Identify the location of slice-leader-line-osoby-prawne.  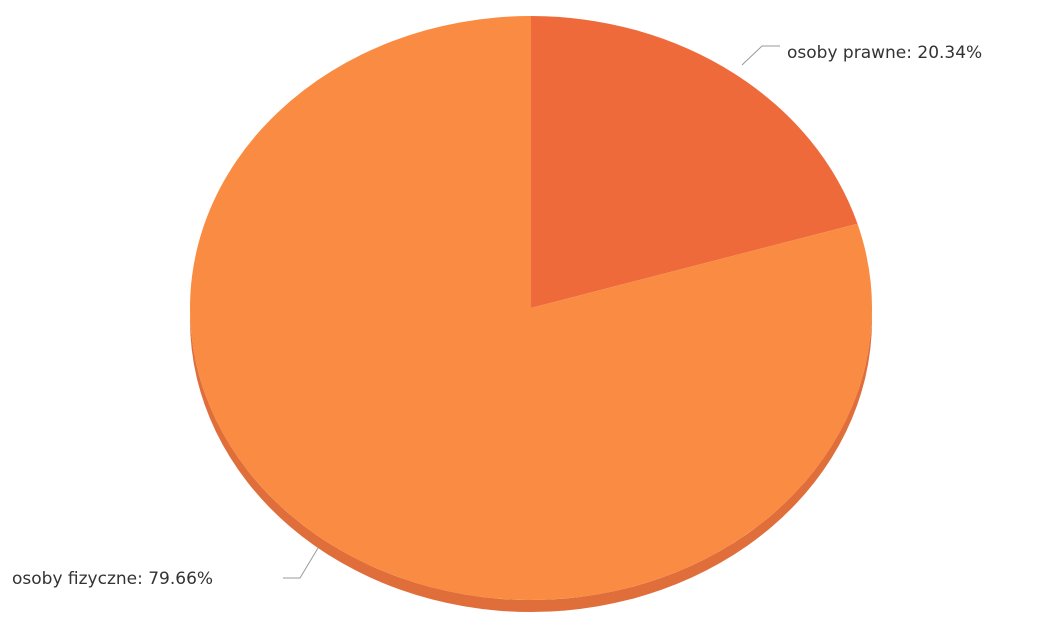
(760, 55).